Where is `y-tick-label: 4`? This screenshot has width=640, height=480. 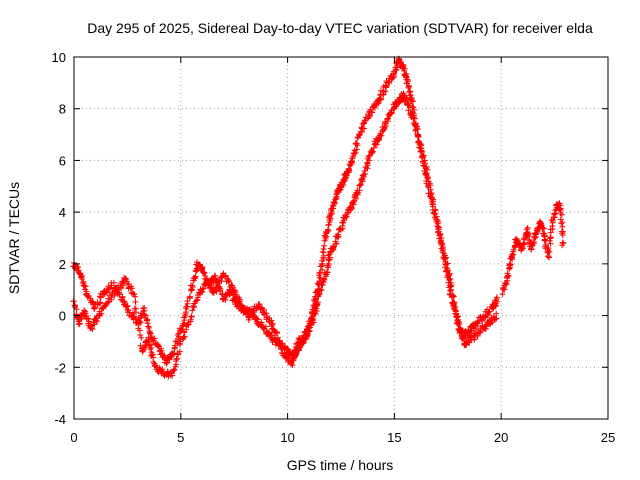 y-tick-label: 4 is located at coordinates (62, 212).